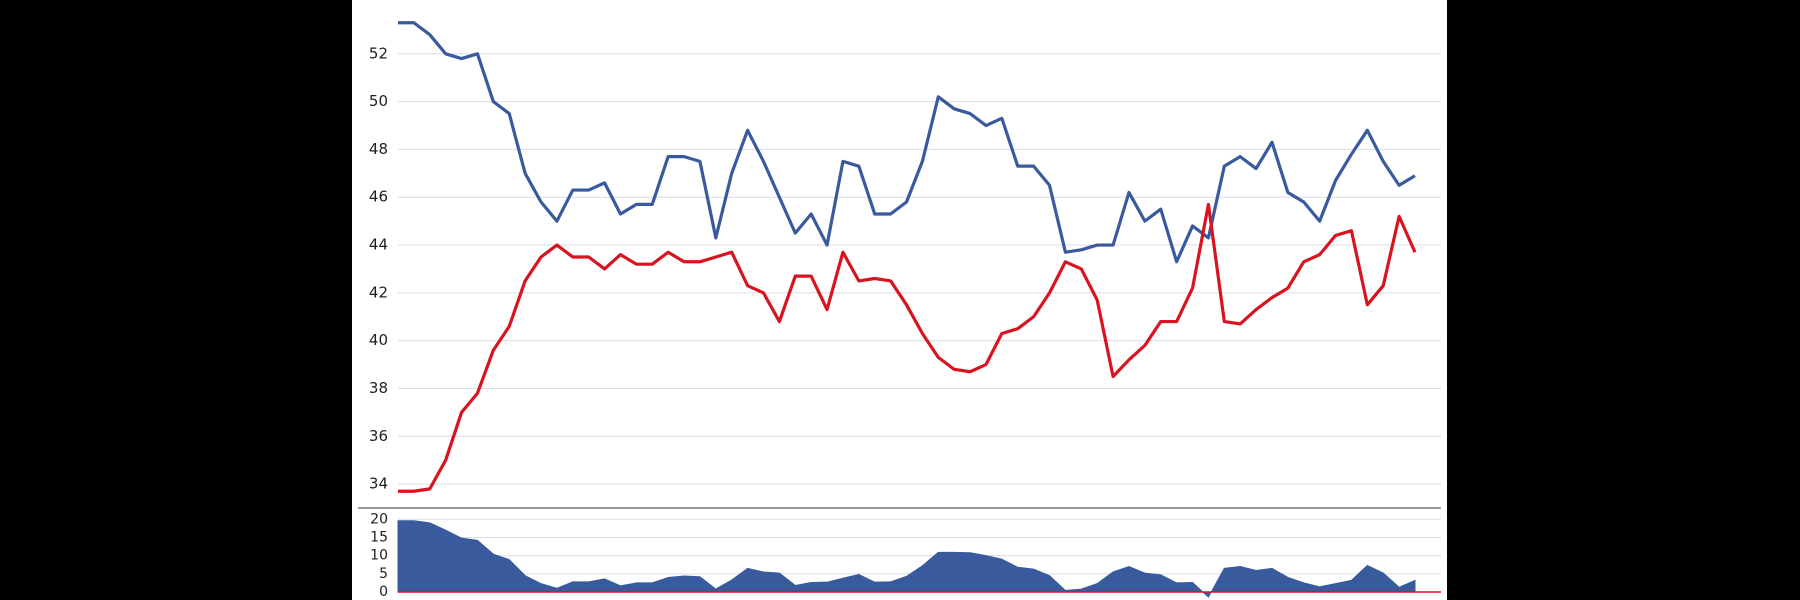 This screenshot has height=600, width=1800. Describe the element at coordinates (906, 559) in the screenshot. I see `area` at that location.